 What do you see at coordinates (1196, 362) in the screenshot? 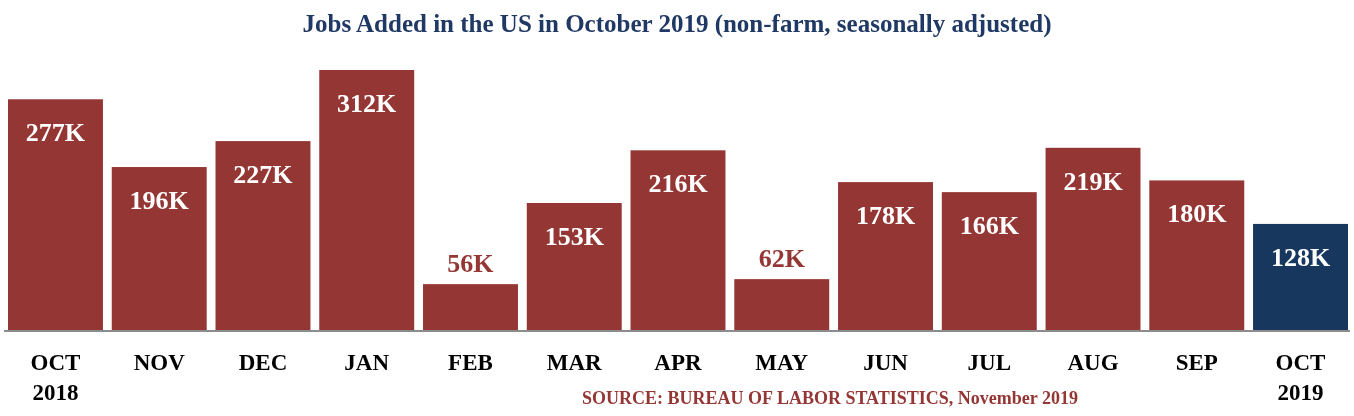
I see `x-tick-label: SEP` at bounding box center [1196, 362].